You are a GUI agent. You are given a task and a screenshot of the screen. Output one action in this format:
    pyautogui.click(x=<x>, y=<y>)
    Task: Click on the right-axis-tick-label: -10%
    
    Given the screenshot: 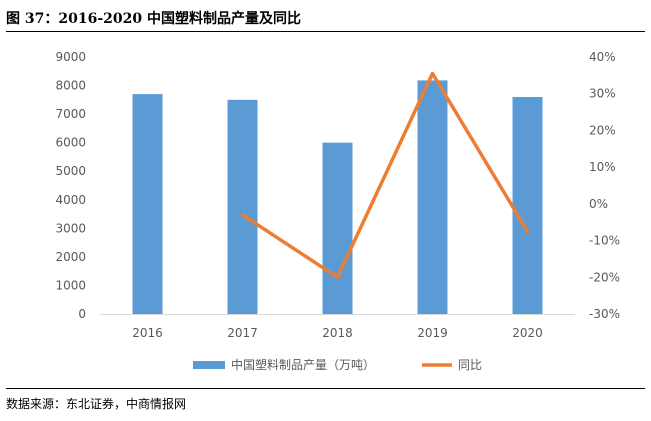 What is the action you would take?
    pyautogui.click(x=604, y=241)
    